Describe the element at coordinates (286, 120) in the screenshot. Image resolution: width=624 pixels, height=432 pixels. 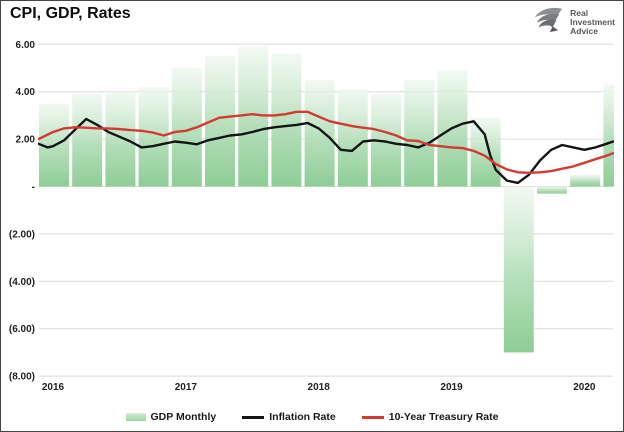
I see `gdp-bar-2017Q4` at that location.